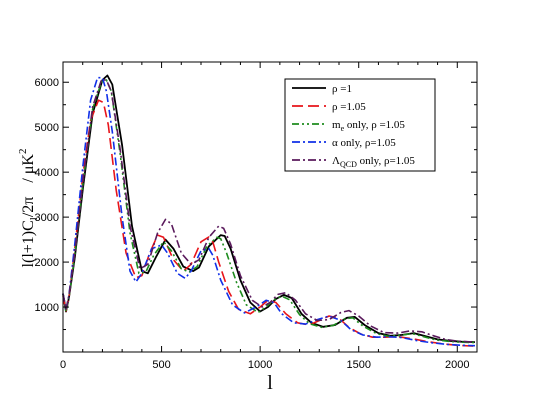 This screenshot has height=416, width=538. I want to click on x-tick-label: 2000, so click(457, 365).